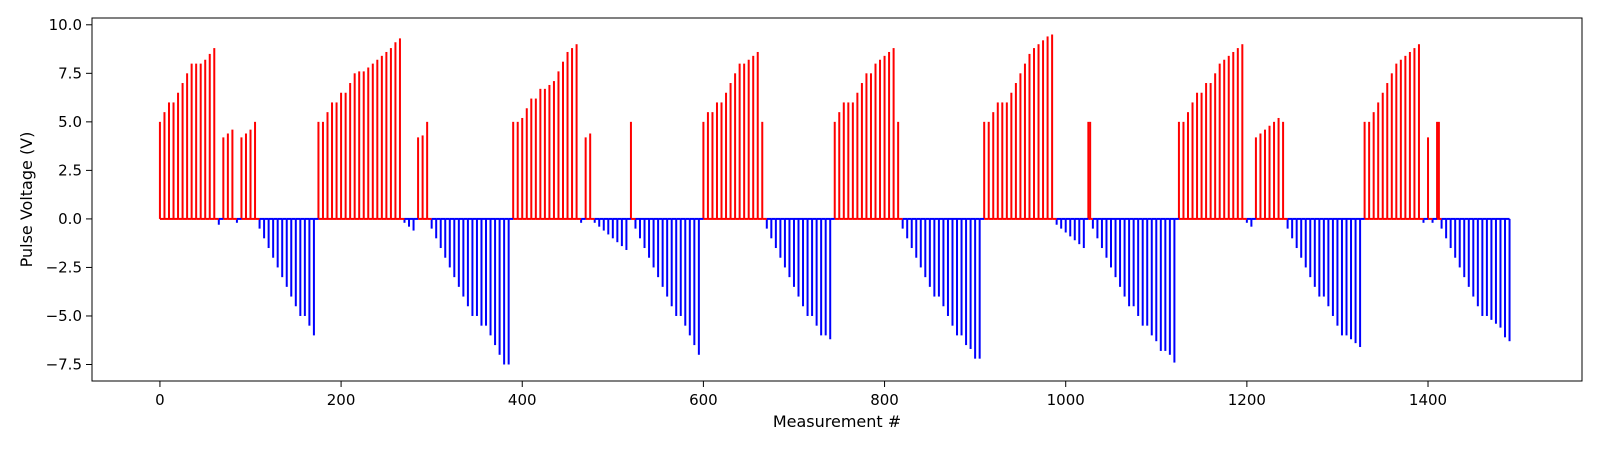 The width and height of the screenshot is (1600, 450). Describe the element at coordinates (70, 122) in the screenshot. I see `y-tick-label: 5.0` at that location.